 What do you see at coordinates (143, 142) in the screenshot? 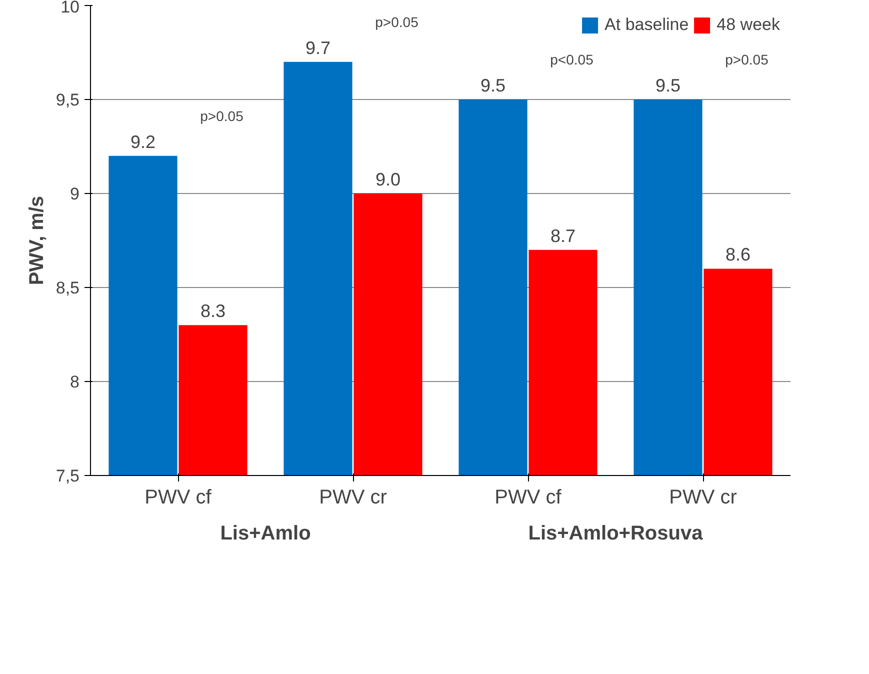
I see `text: 9.2` at bounding box center [143, 142].